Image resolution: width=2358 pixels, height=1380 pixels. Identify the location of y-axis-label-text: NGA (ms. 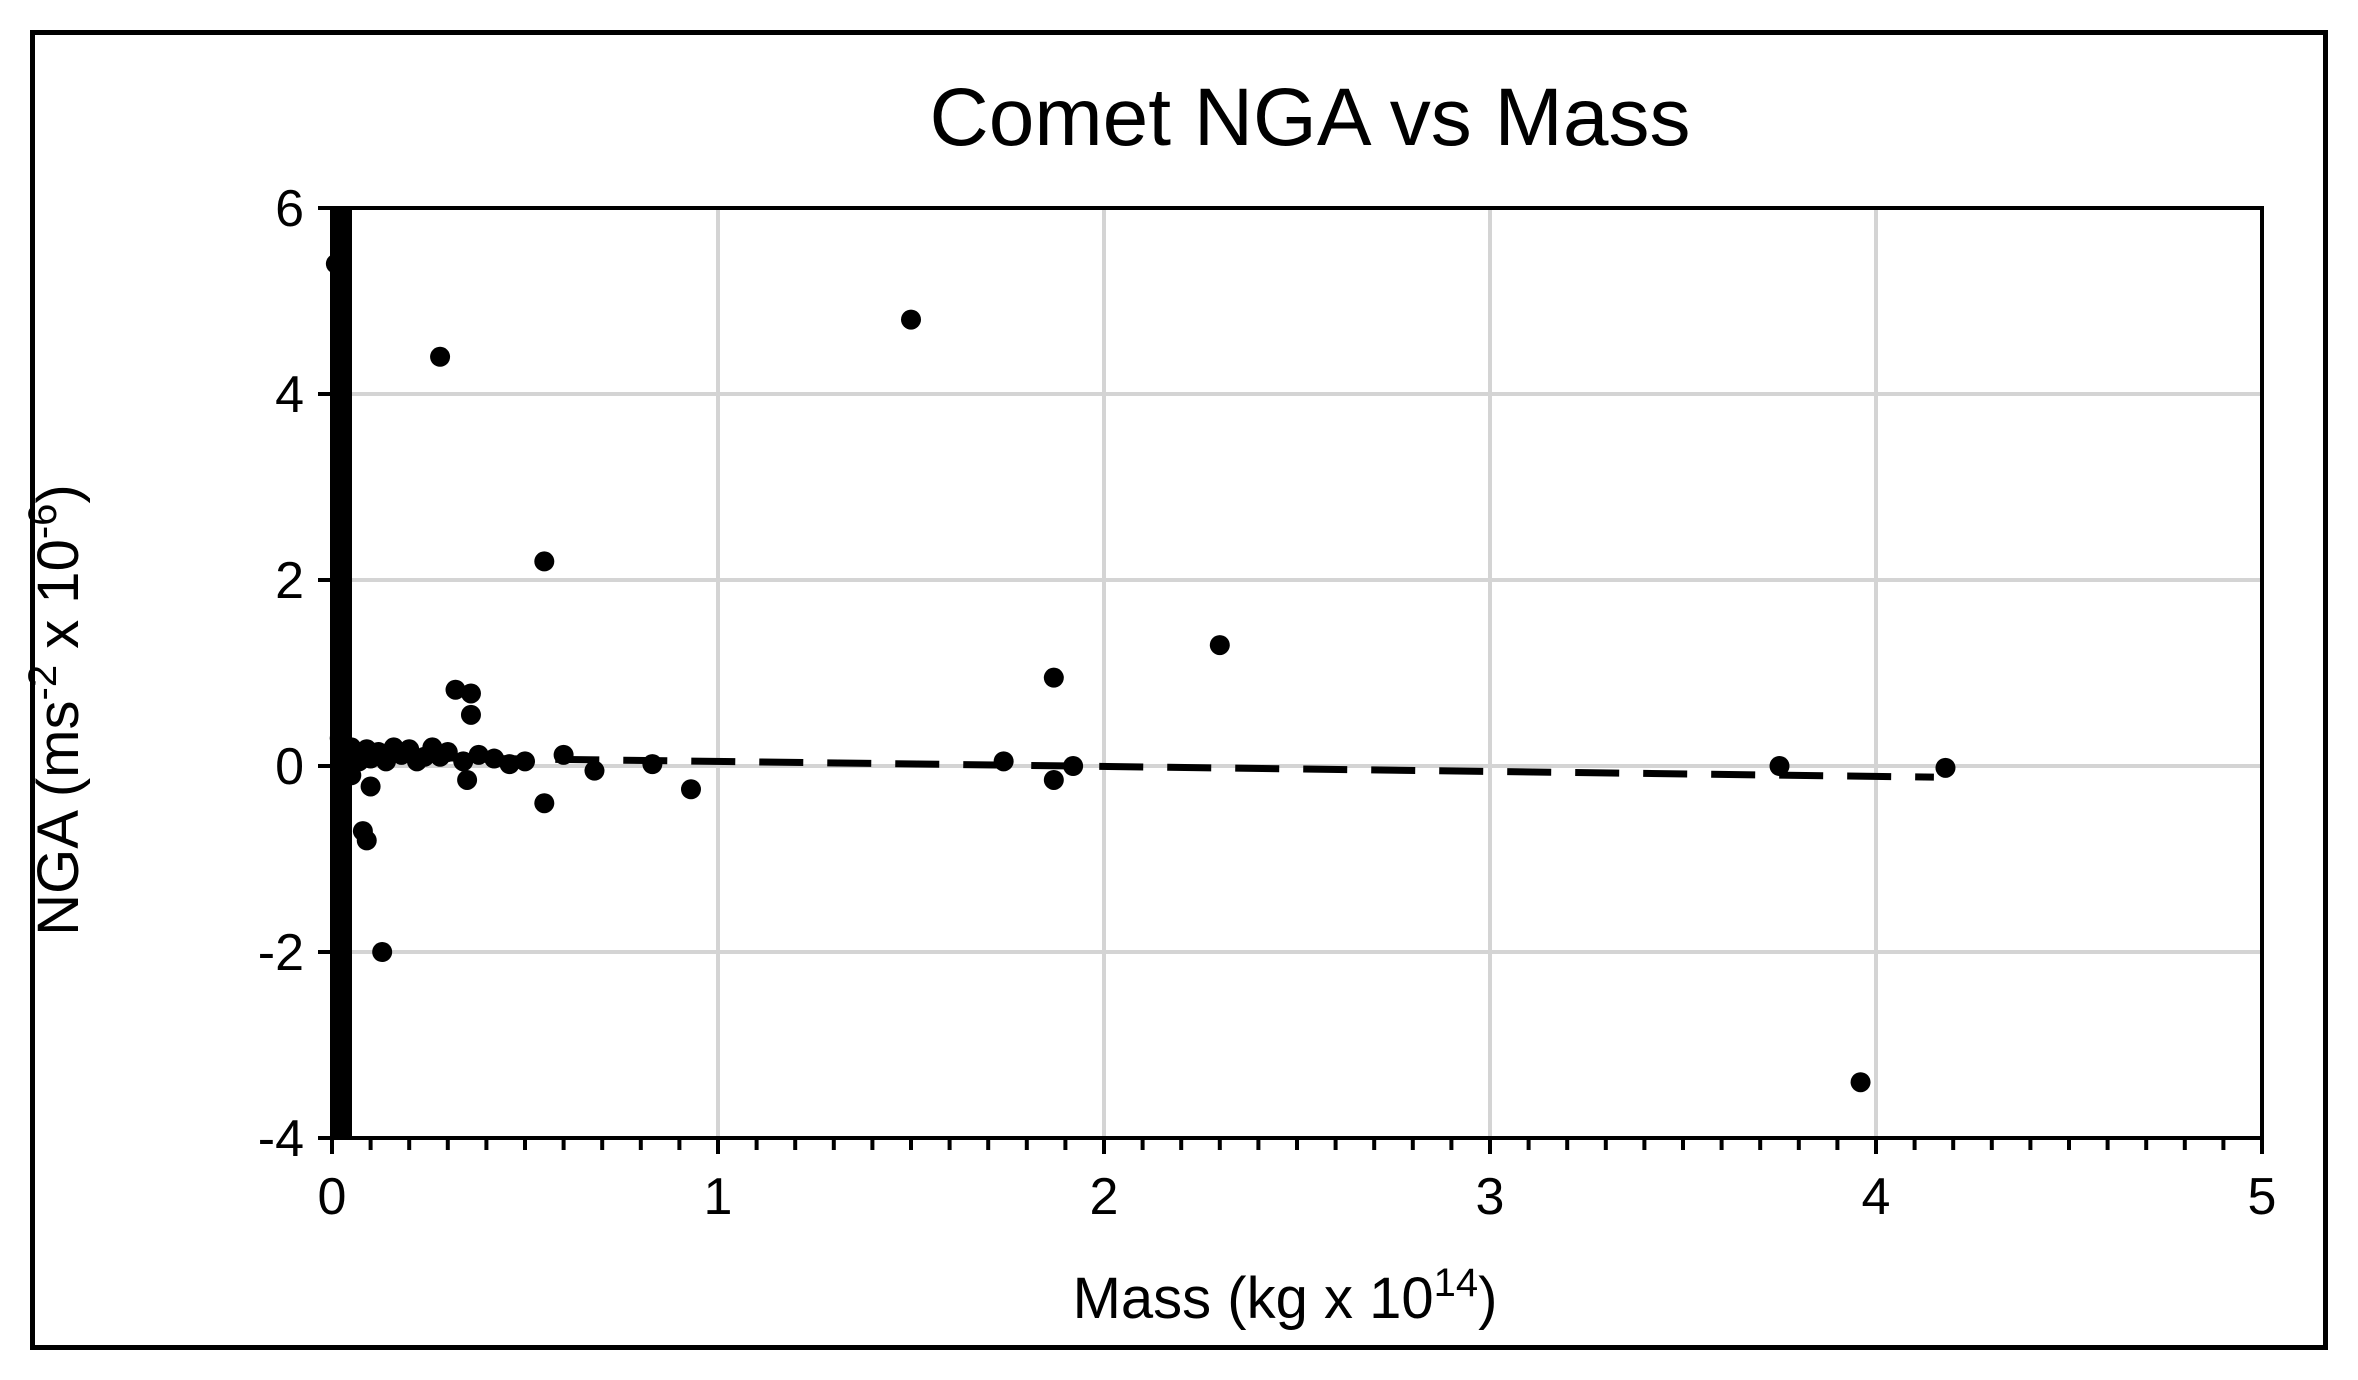
(58, 818).